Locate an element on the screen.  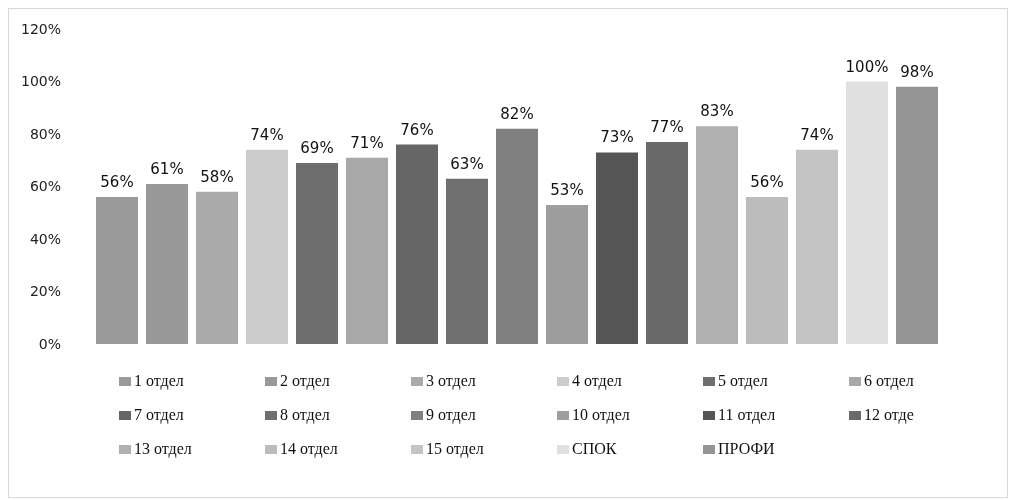
data-label: 61% is located at coordinates (167, 168).